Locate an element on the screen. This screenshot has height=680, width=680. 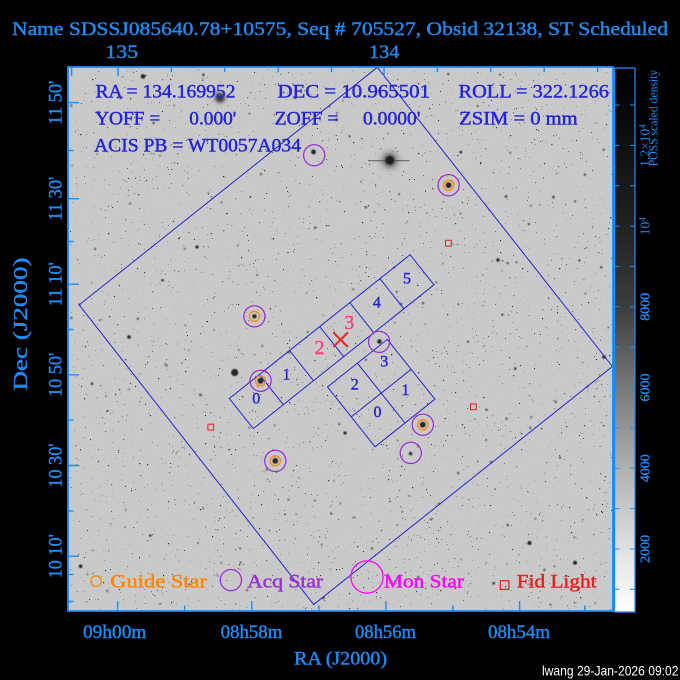
svg-text: 11 30' is located at coordinates (56, 199).